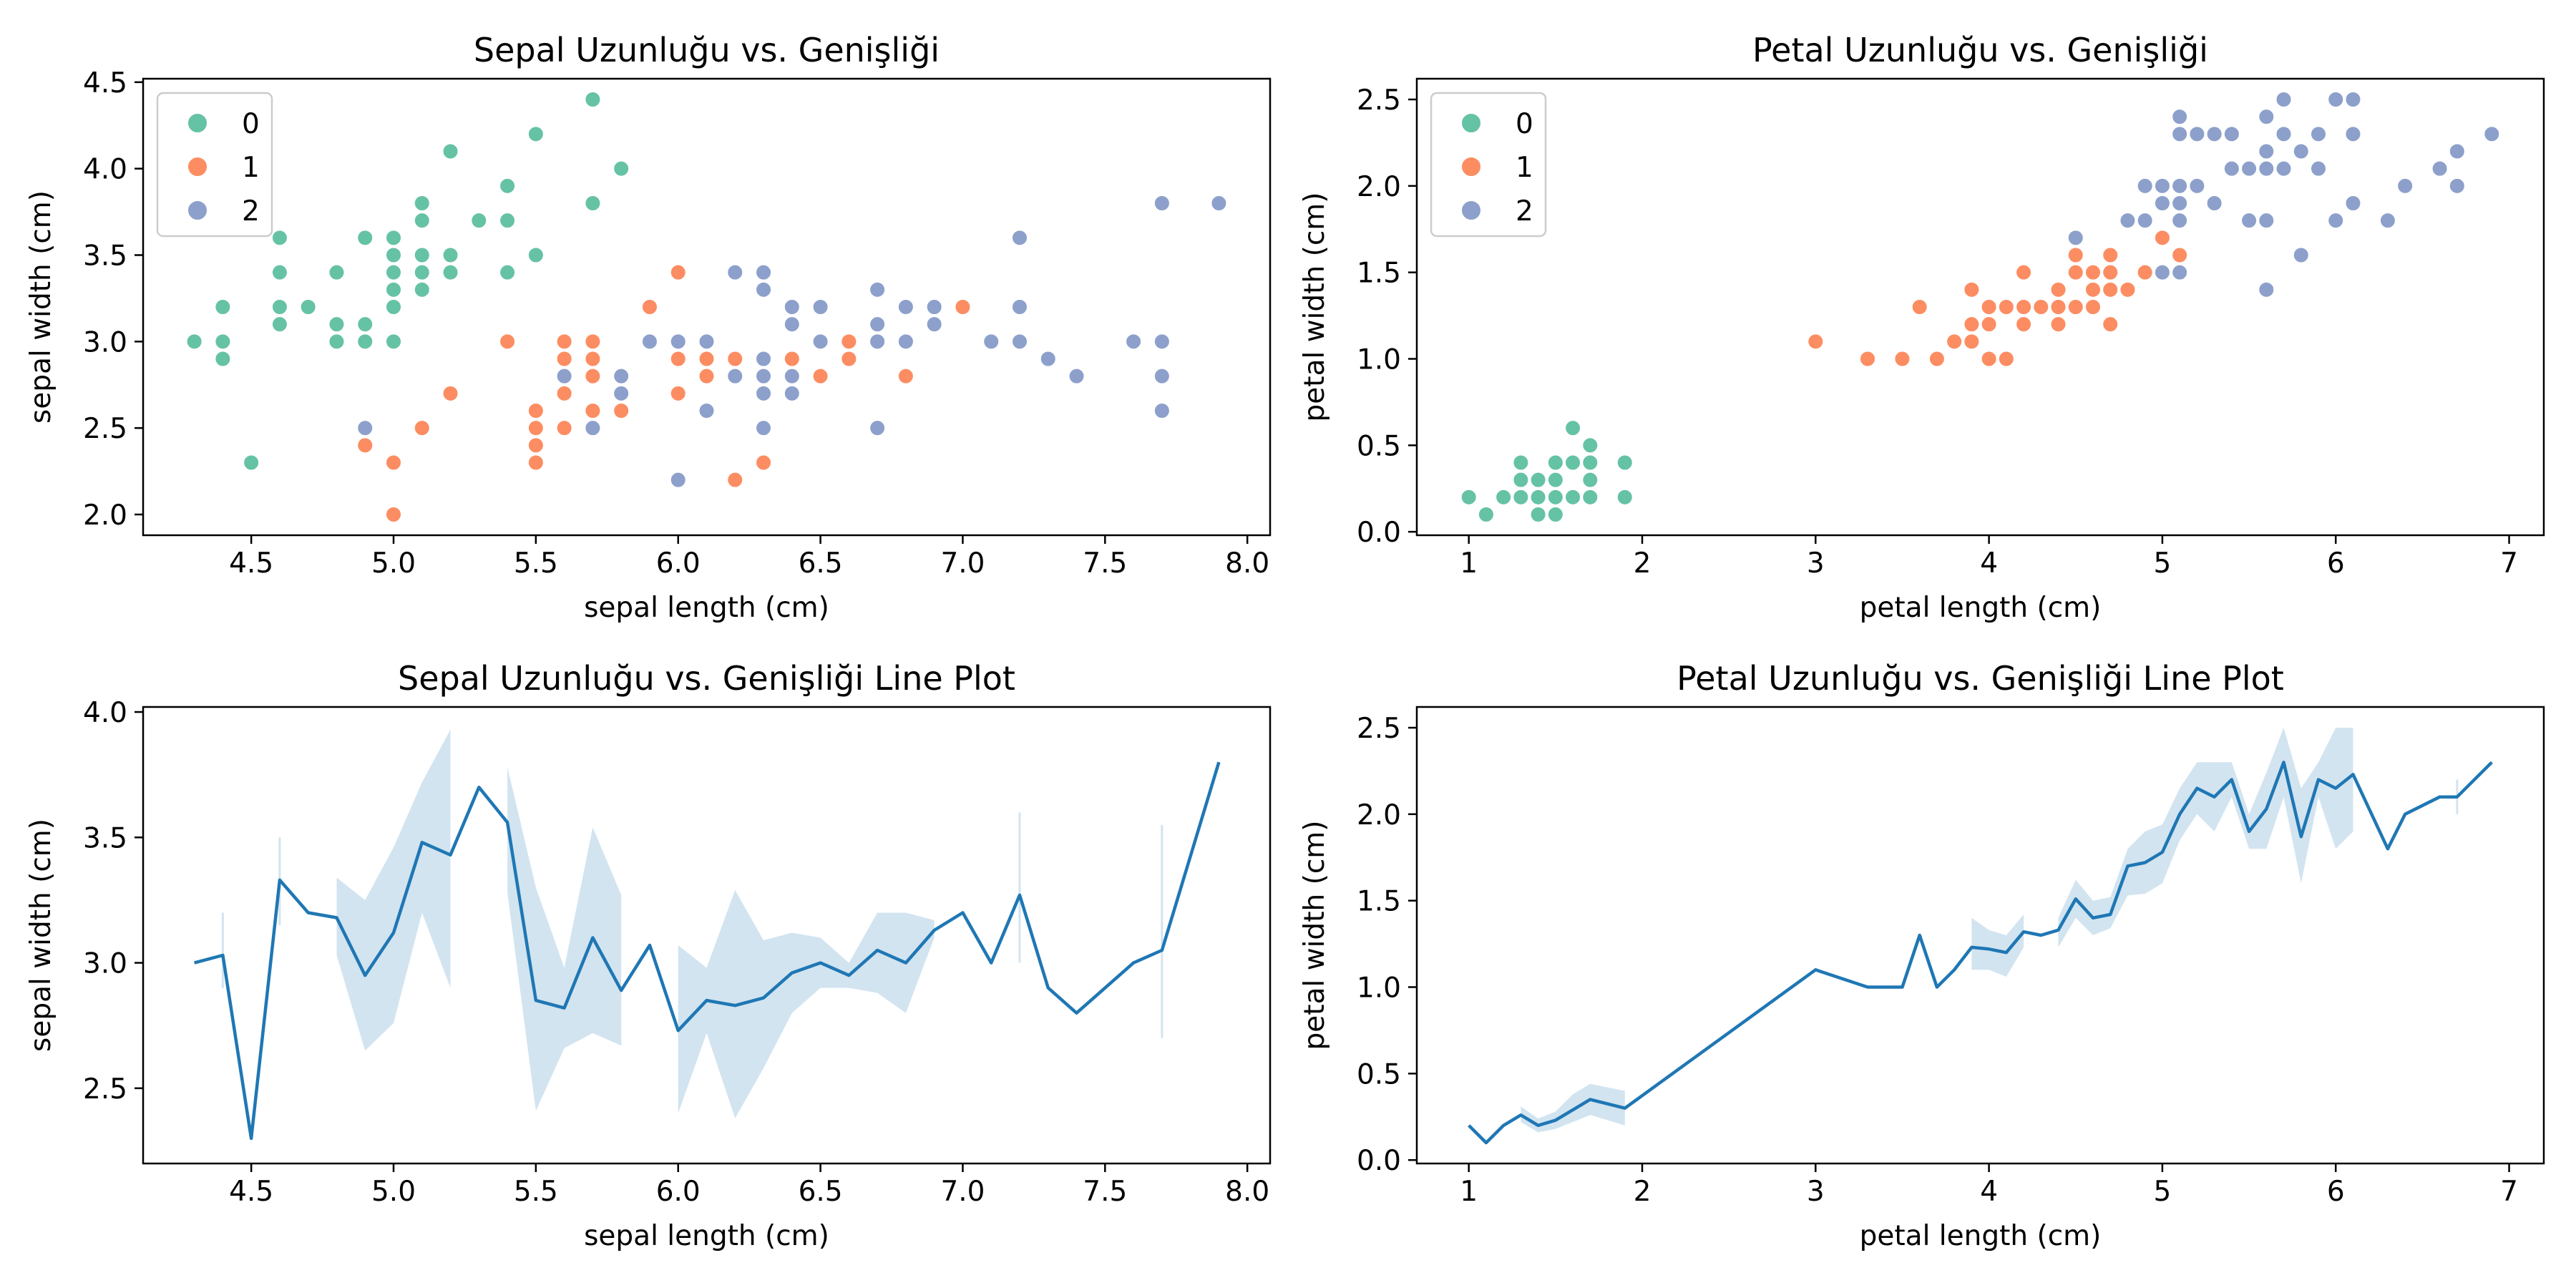  I want to click on legend-label: 1, so click(251, 168).